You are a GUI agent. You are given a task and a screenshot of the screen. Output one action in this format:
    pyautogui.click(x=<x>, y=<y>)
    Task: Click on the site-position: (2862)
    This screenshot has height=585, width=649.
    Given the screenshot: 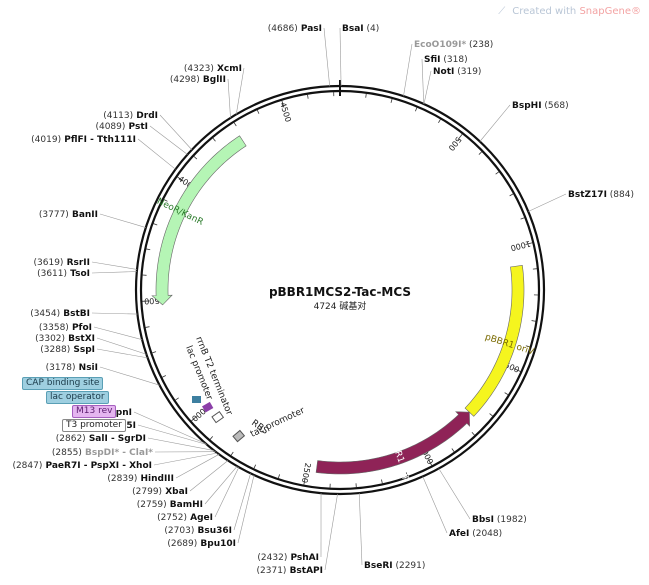 What is the action you would take?
    pyautogui.click(x=71, y=439)
    